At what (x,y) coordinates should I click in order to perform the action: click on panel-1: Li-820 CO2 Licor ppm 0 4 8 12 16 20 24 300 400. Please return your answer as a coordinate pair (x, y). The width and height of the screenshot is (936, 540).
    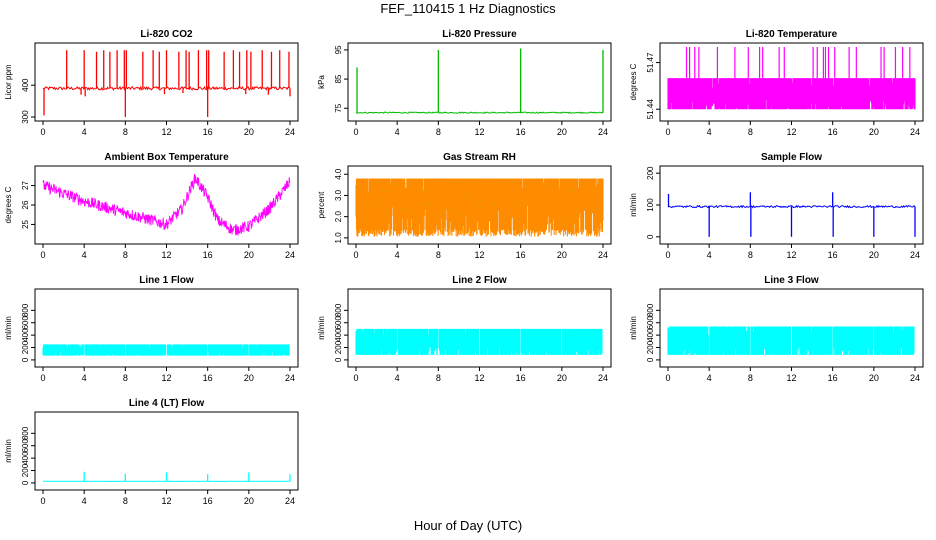
    Looking at the image, I should click on (151, 83).